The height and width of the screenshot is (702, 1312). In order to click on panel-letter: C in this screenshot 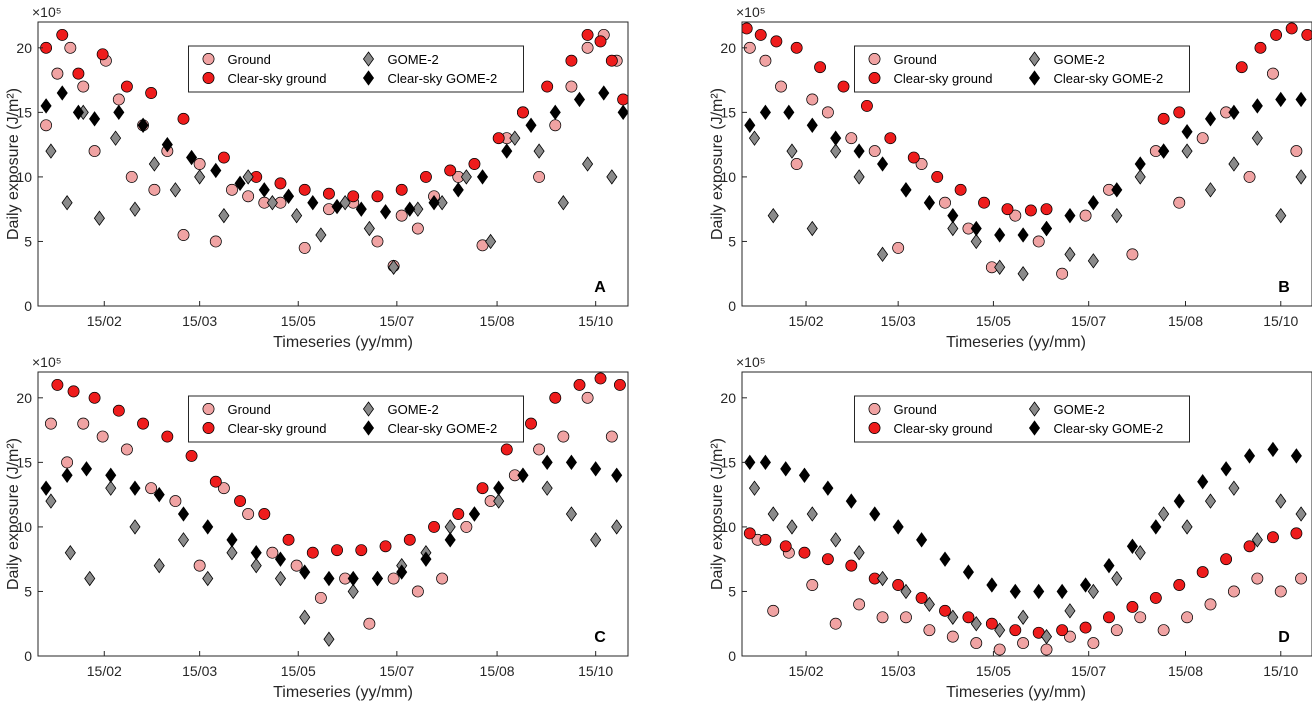, I will do `click(600, 637)`.